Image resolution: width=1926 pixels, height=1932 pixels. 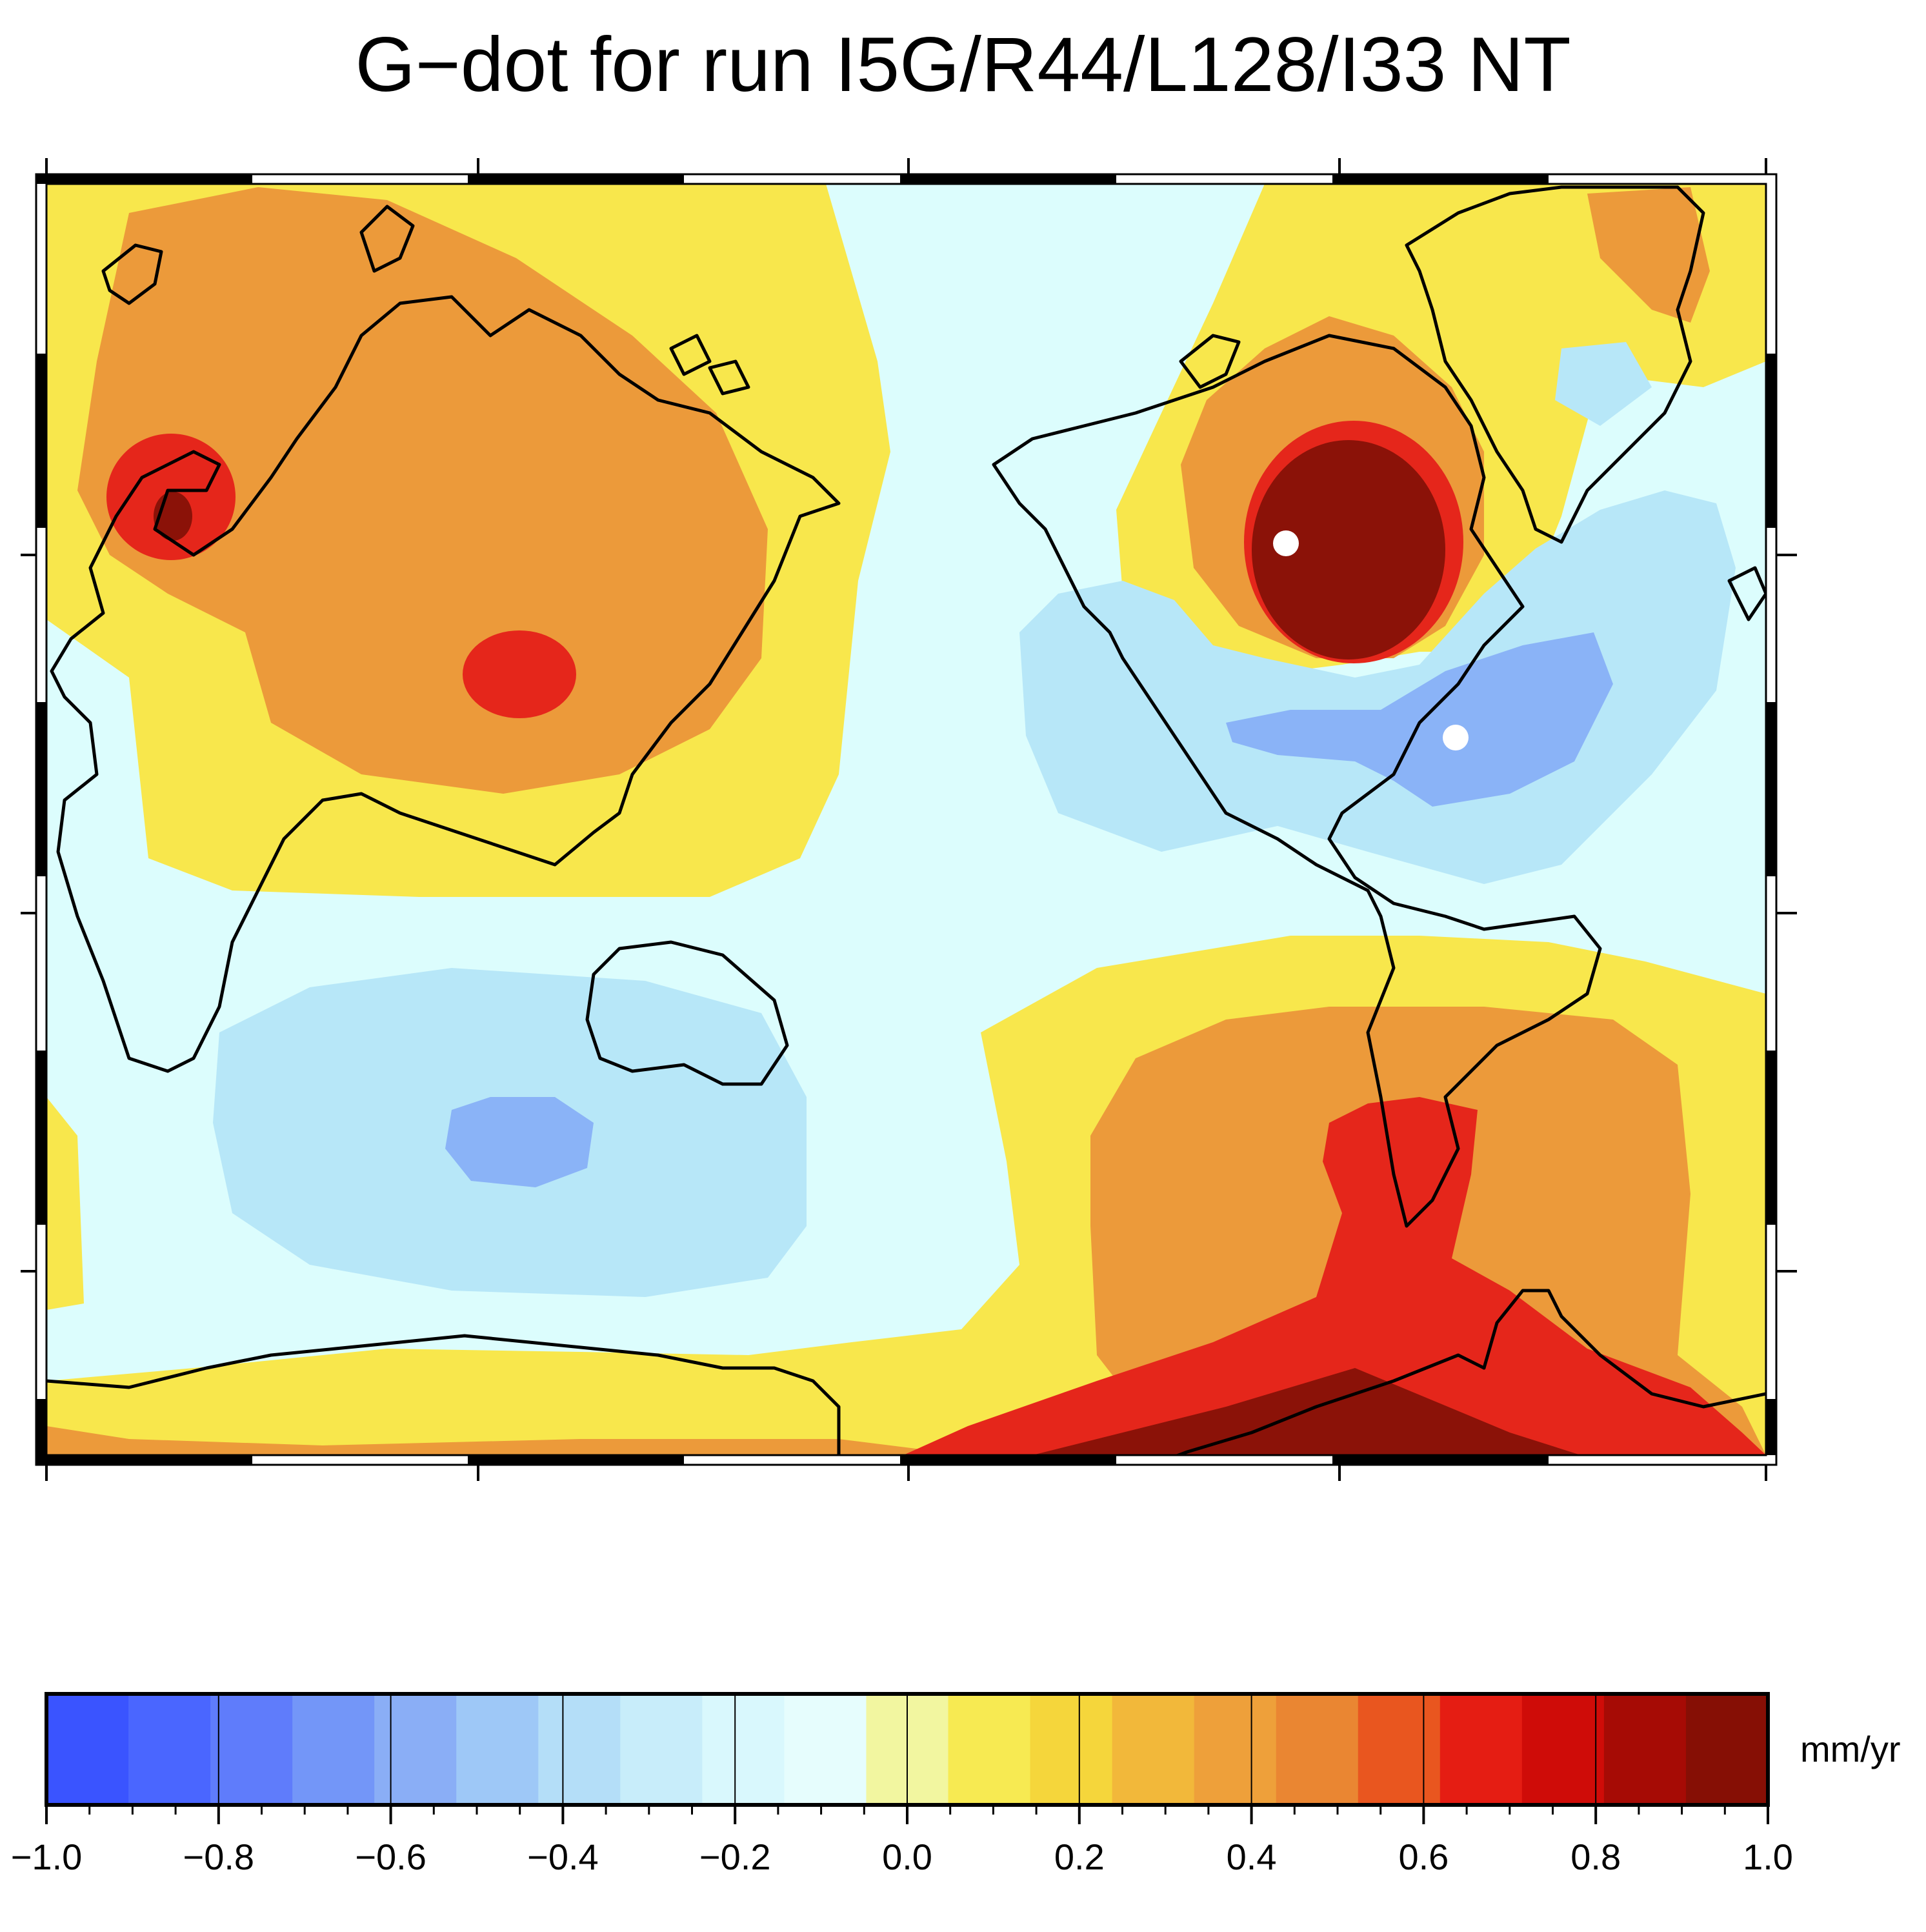 What do you see at coordinates (1595, 1856) in the screenshot?
I see `colorbar-tick-label: 0.8` at bounding box center [1595, 1856].